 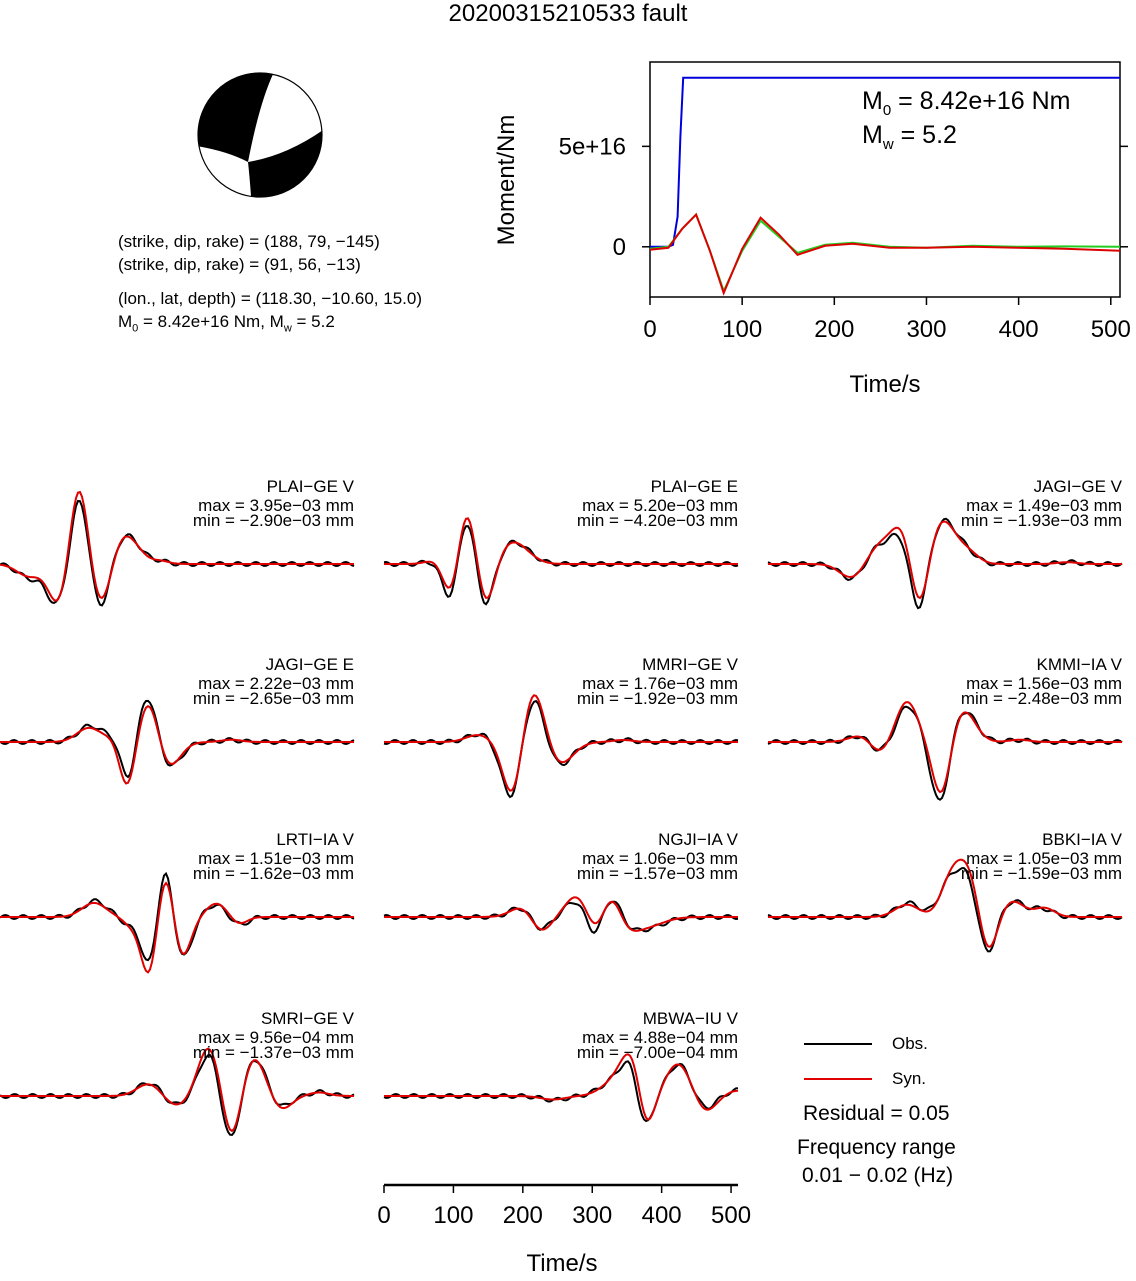 I want to click on trace-min-7: min = −1.57e−03 mm, so click(x=657, y=873).